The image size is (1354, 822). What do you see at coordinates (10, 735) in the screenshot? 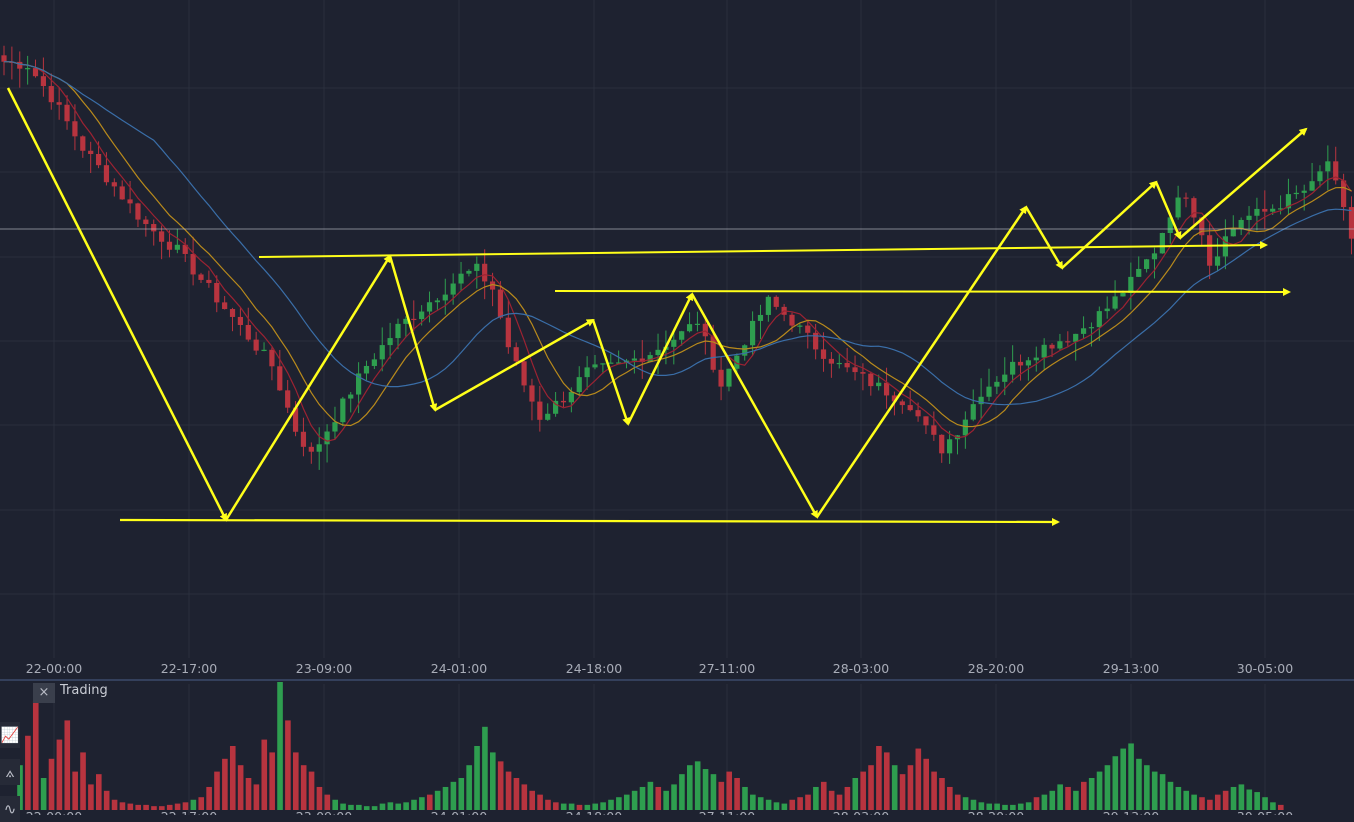
I see `indicator-chart-icon: 📈` at bounding box center [10, 735].